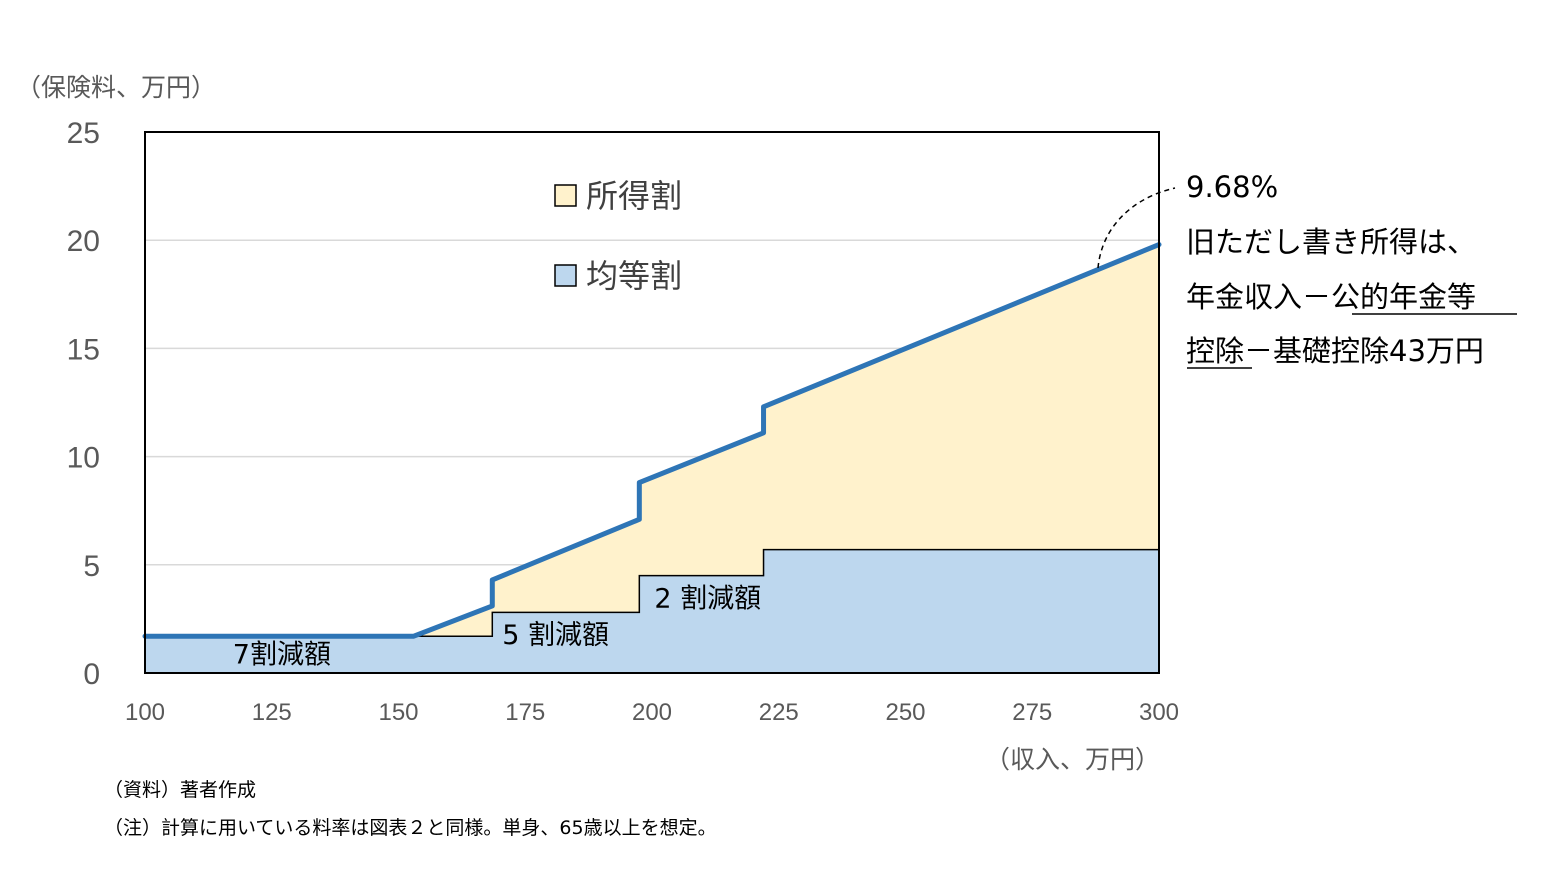  Describe the element at coordinates (905, 712) in the screenshot. I see `x-tick-250: 250` at that location.